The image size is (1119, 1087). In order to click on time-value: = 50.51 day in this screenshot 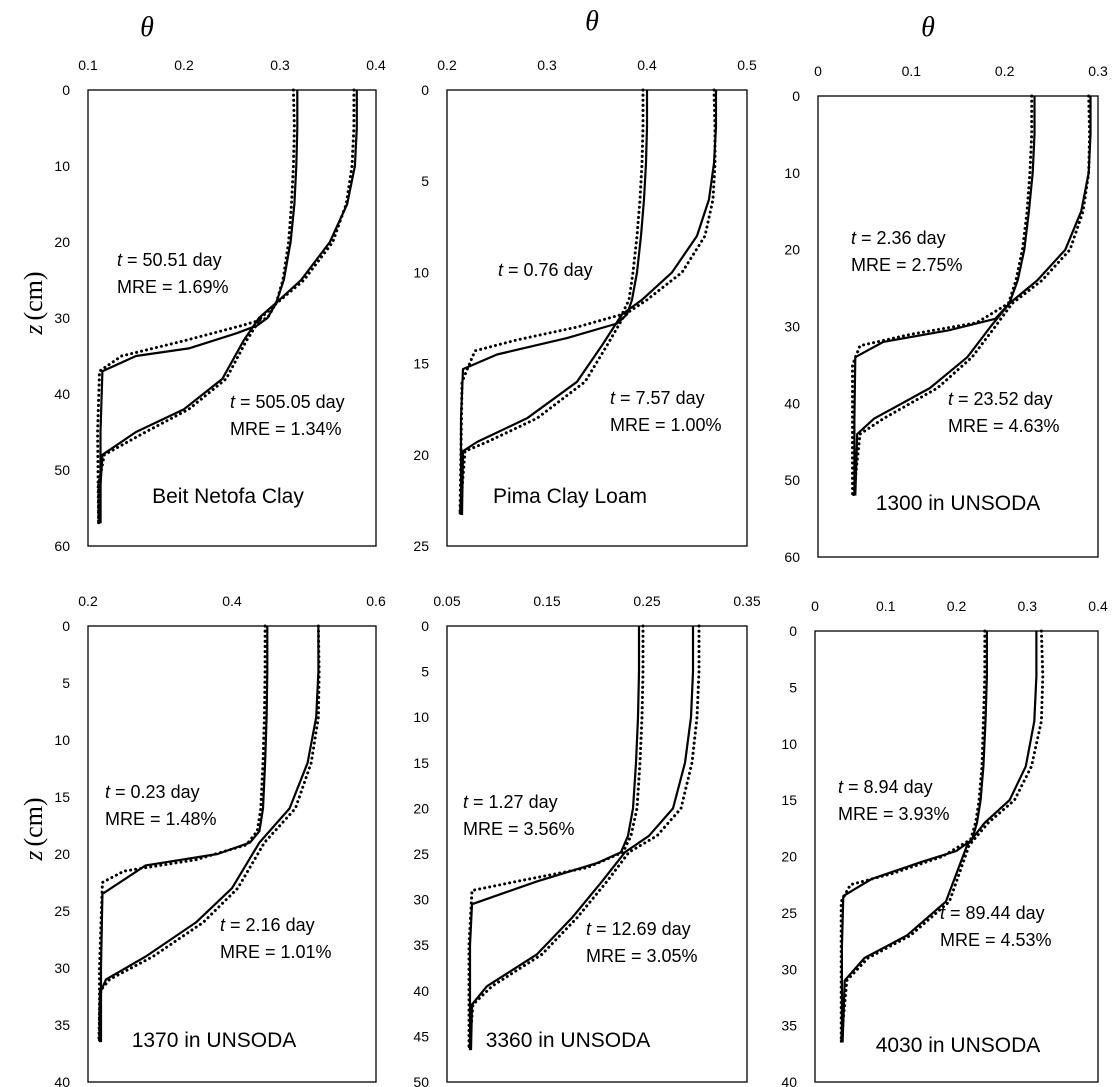, I will do `click(172, 260)`.